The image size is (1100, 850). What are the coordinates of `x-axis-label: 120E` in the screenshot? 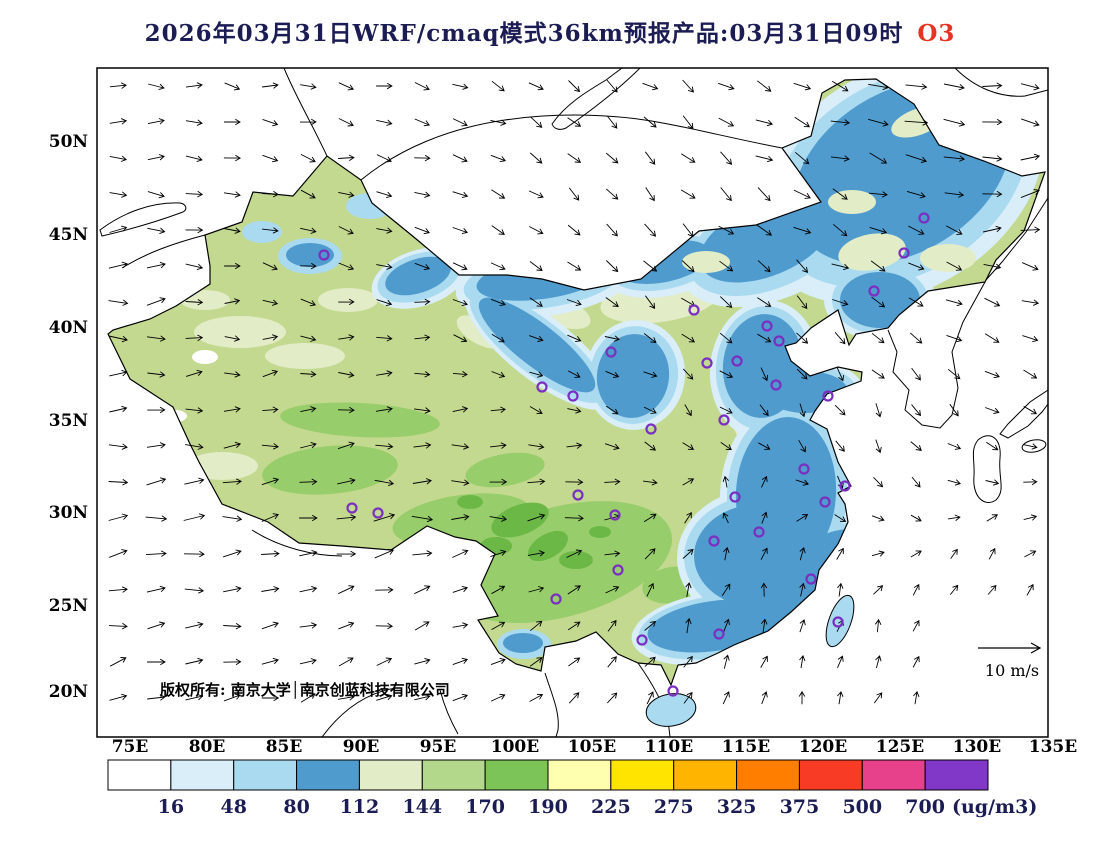 It's located at (823, 747).